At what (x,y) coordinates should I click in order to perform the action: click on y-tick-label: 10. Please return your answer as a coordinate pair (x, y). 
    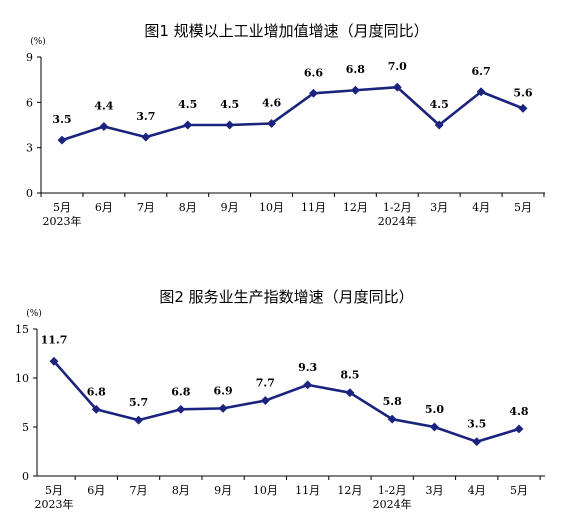
    Looking at the image, I should click on (22, 378).